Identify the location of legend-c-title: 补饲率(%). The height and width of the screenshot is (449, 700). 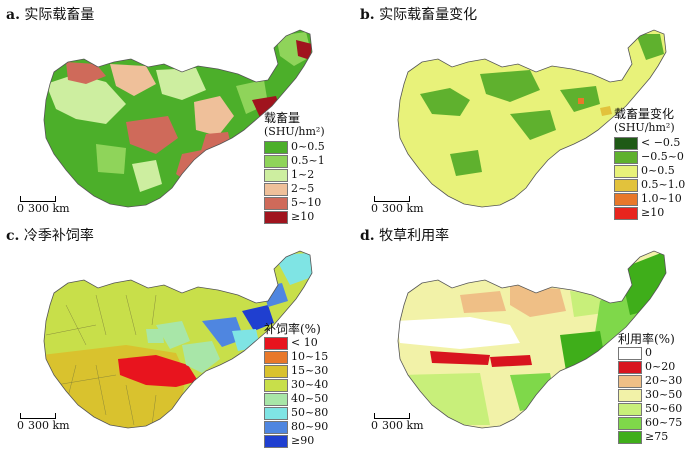
(292, 329).